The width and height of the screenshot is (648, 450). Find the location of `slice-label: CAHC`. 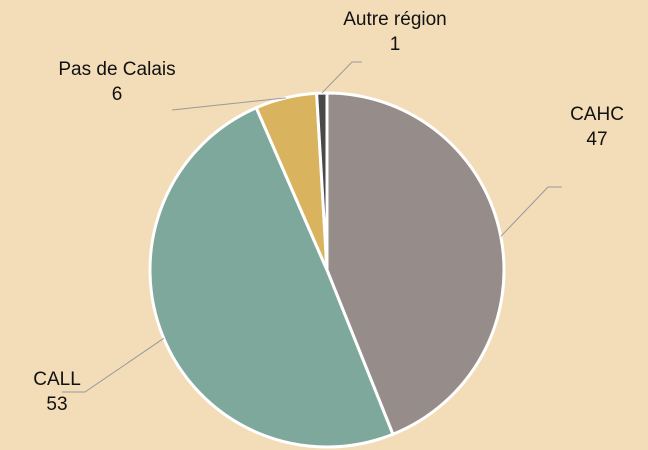

slice-label: CAHC is located at coordinates (597, 114).